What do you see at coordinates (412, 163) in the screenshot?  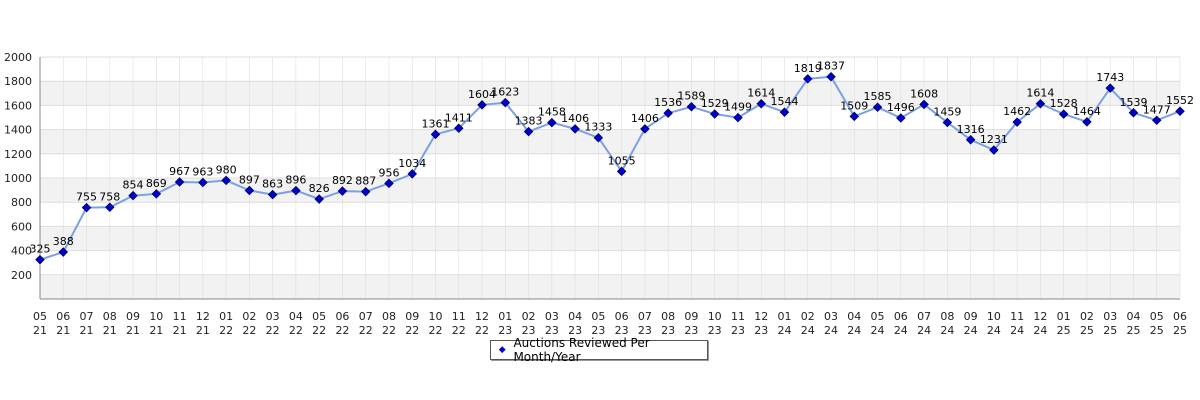 I see `data-label: 1034` at bounding box center [412, 163].